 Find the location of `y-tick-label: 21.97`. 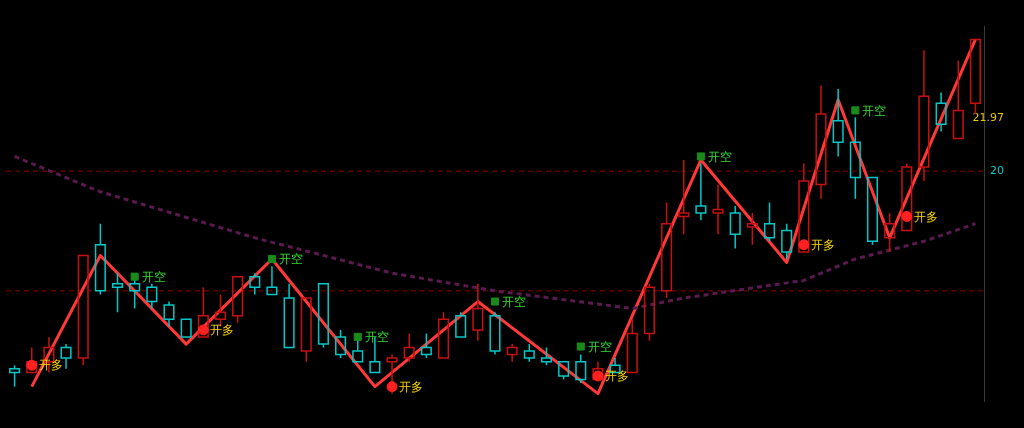

y-tick-label: 21.97 is located at coordinates (988, 118).